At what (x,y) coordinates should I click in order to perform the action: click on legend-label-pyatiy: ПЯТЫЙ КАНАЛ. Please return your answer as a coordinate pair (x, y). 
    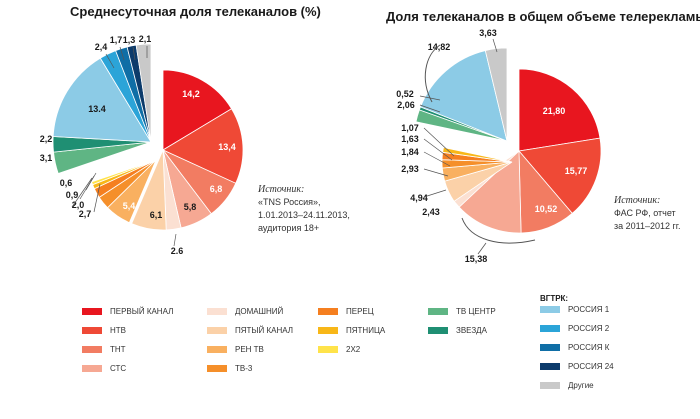
    Looking at the image, I should click on (264, 330).